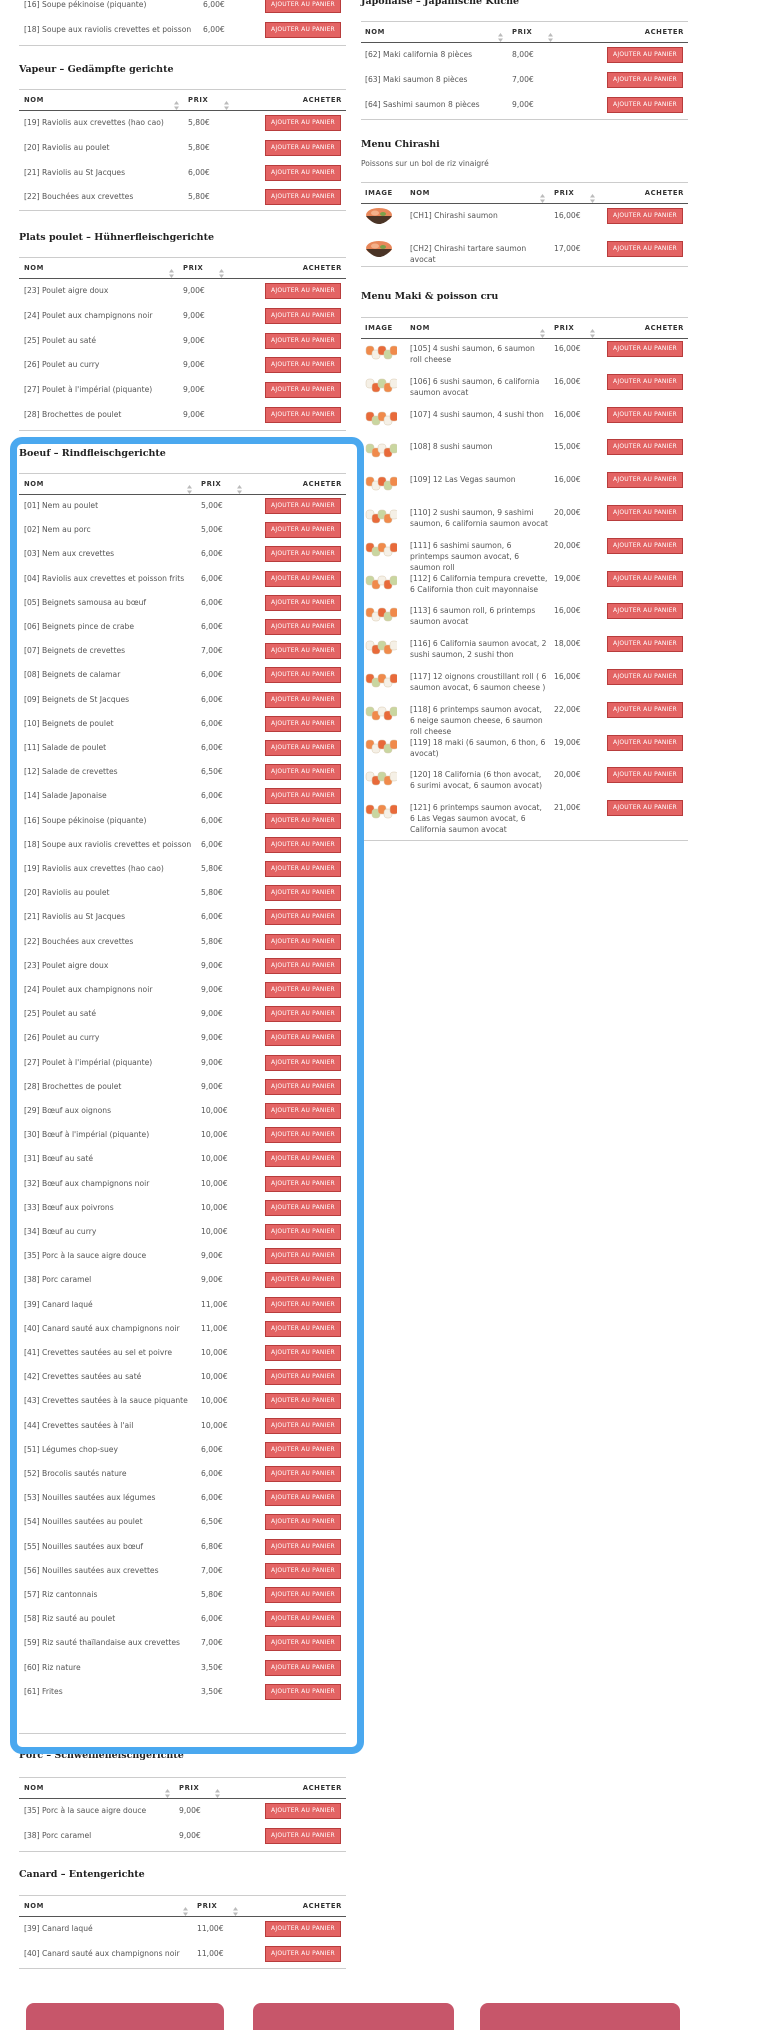 Image resolution: width=762 pixels, height=2030 pixels. I want to click on item-name: [35] Porc à la sauce aigre douce, so click(85, 1256).